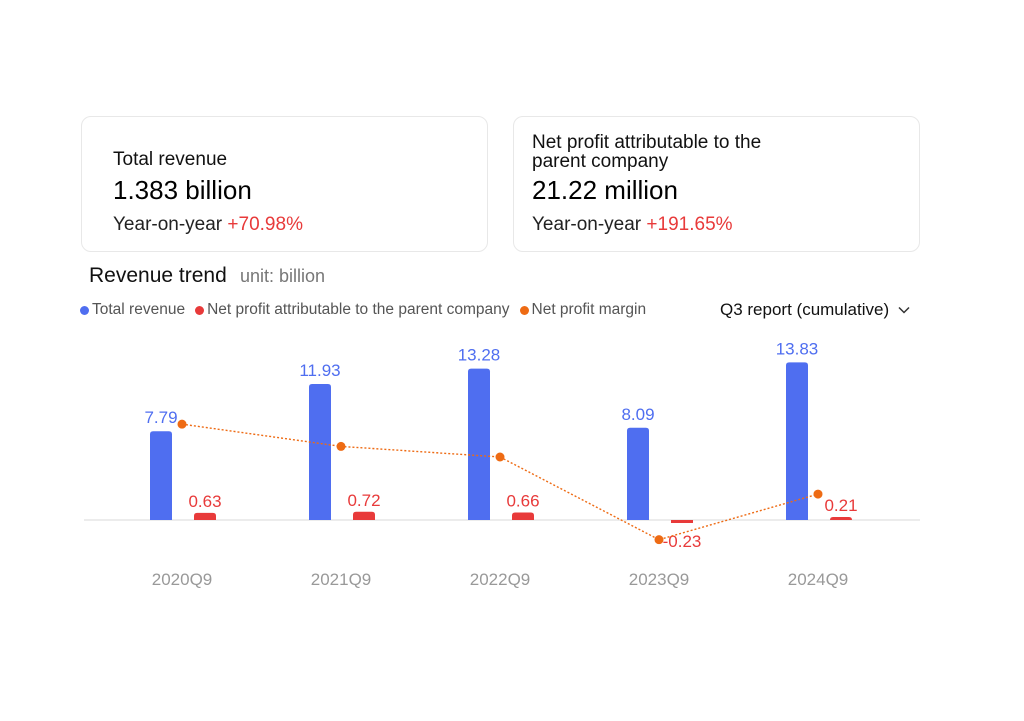 The height and width of the screenshot is (721, 1024). What do you see at coordinates (605, 190) in the screenshot?
I see `profit-card-value: 21.22 million` at bounding box center [605, 190].